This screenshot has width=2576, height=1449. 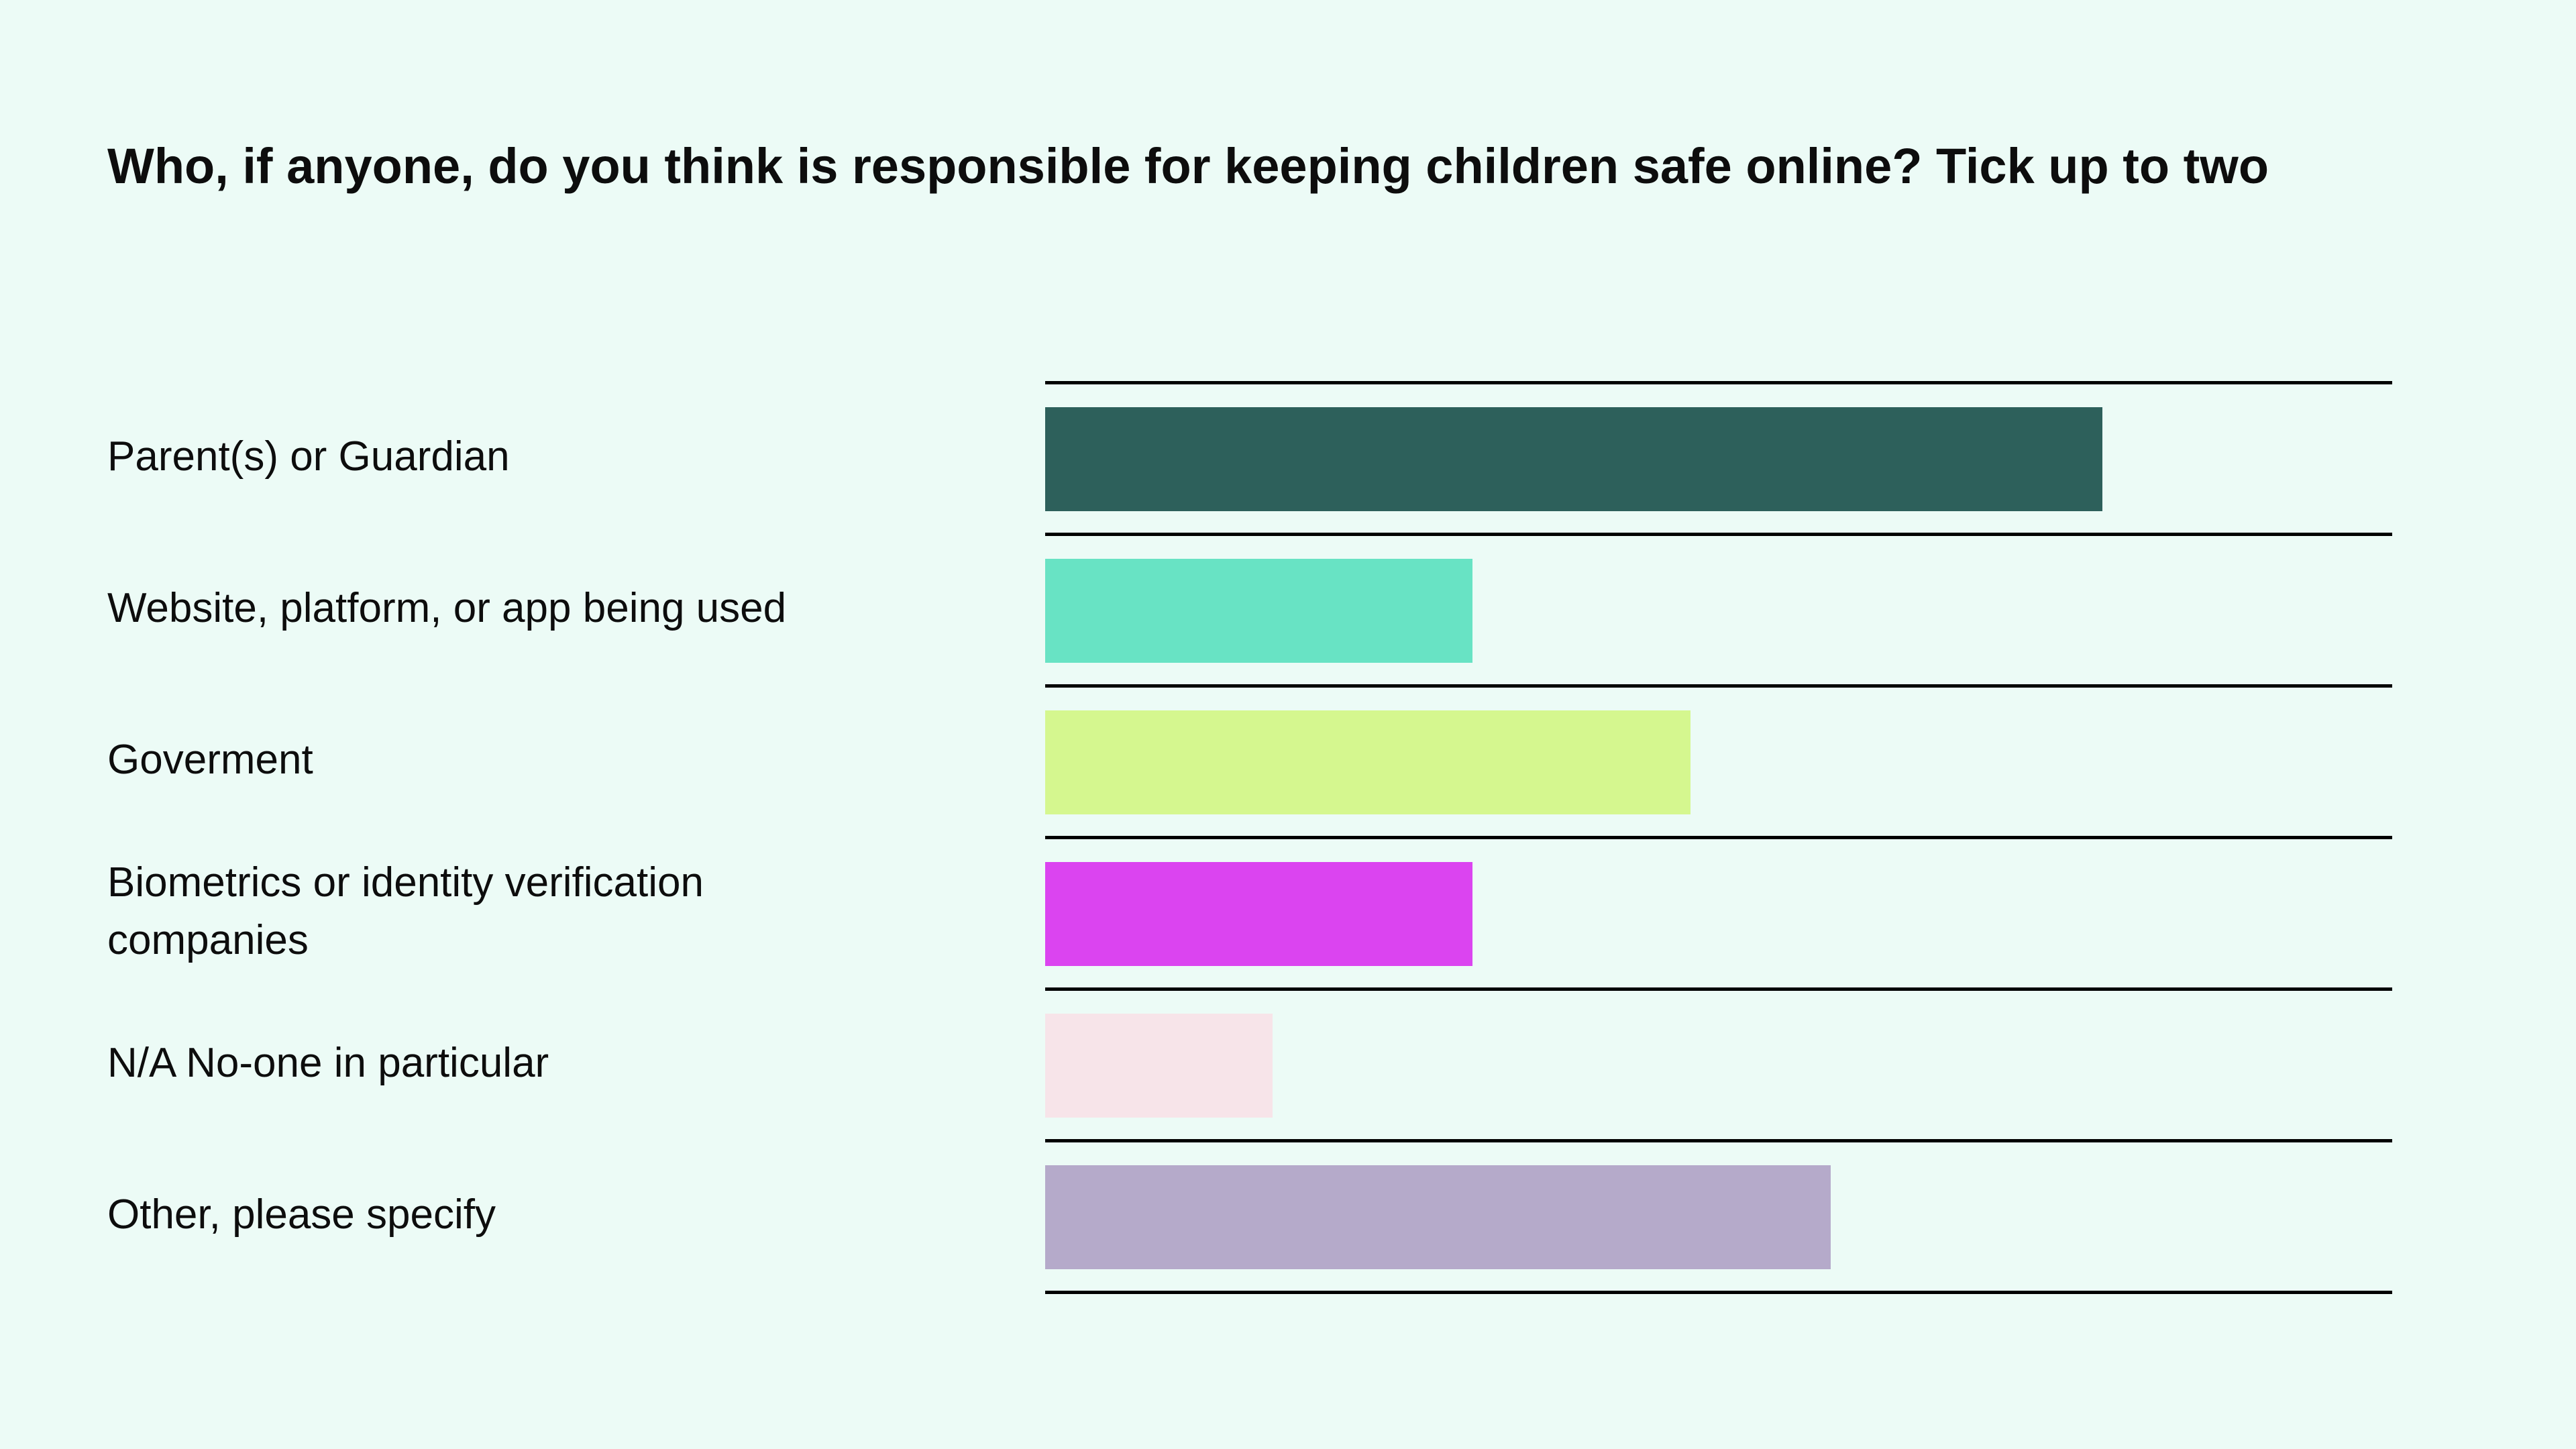 What do you see at coordinates (1718, 1292) in the screenshot?
I see `bottom-rule-line` at bounding box center [1718, 1292].